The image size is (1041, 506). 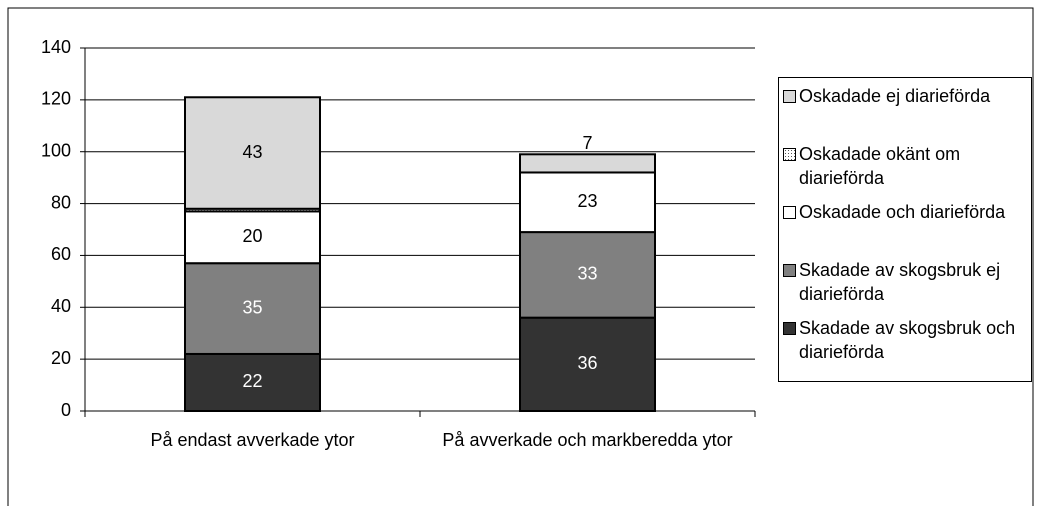 I want to click on legend-label: Skadade av skogsbruk ej diarieförda, so click(x=900, y=282).